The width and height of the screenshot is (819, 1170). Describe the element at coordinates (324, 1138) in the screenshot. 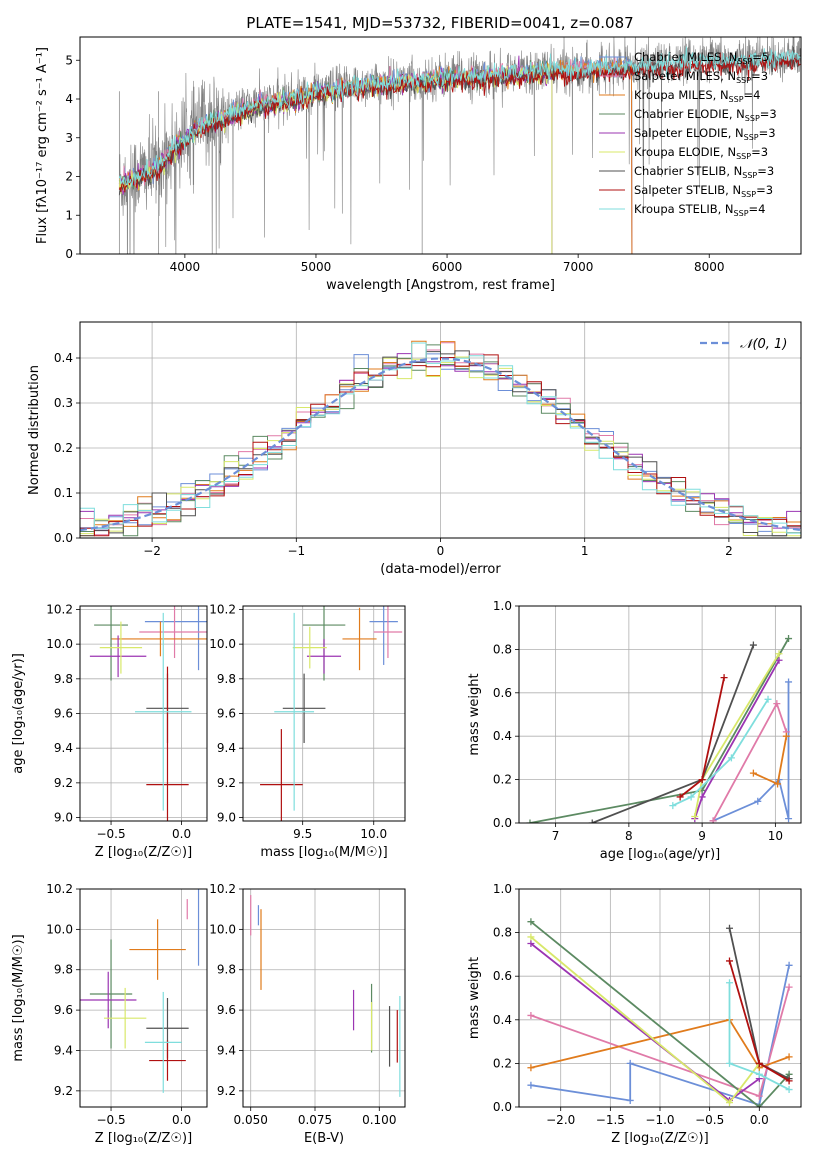

I see `x-axis-label: E(B-V)` at that location.